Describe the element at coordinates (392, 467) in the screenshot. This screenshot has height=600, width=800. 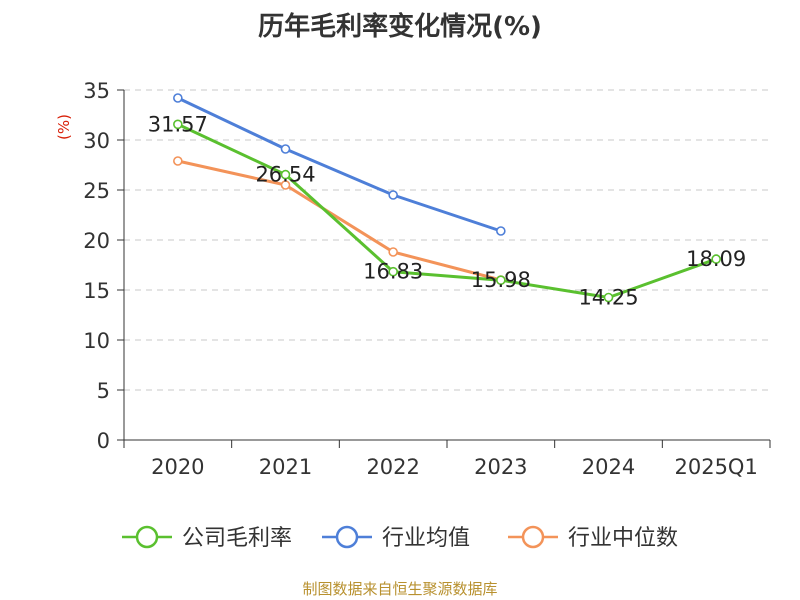
I see `x-tick-label: 2022` at that location.